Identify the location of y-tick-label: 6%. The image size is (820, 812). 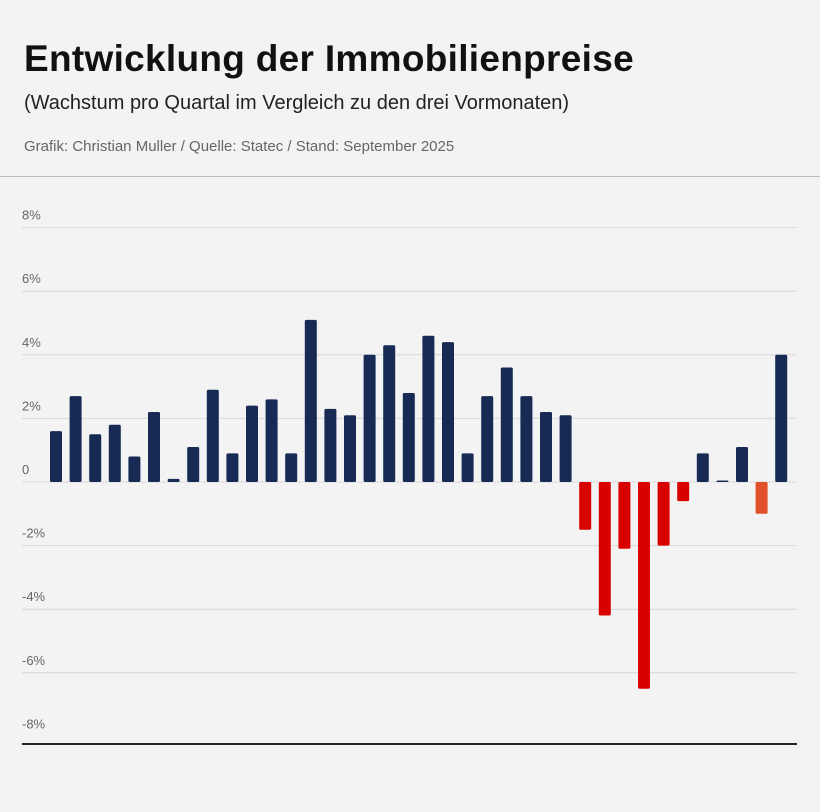
(31, 278).